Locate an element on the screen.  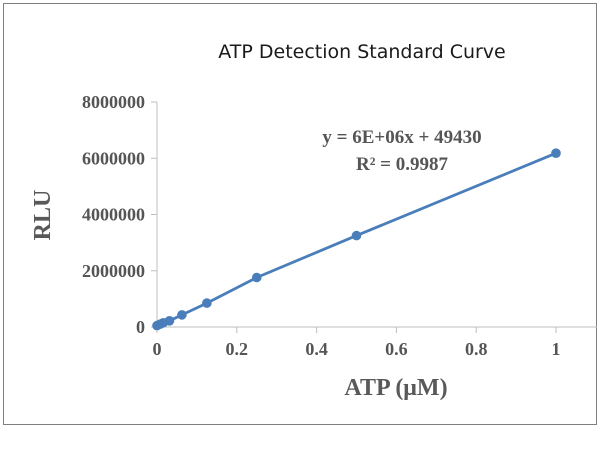
x-tick-label: 0.2 is located at coordinates (237, 349).